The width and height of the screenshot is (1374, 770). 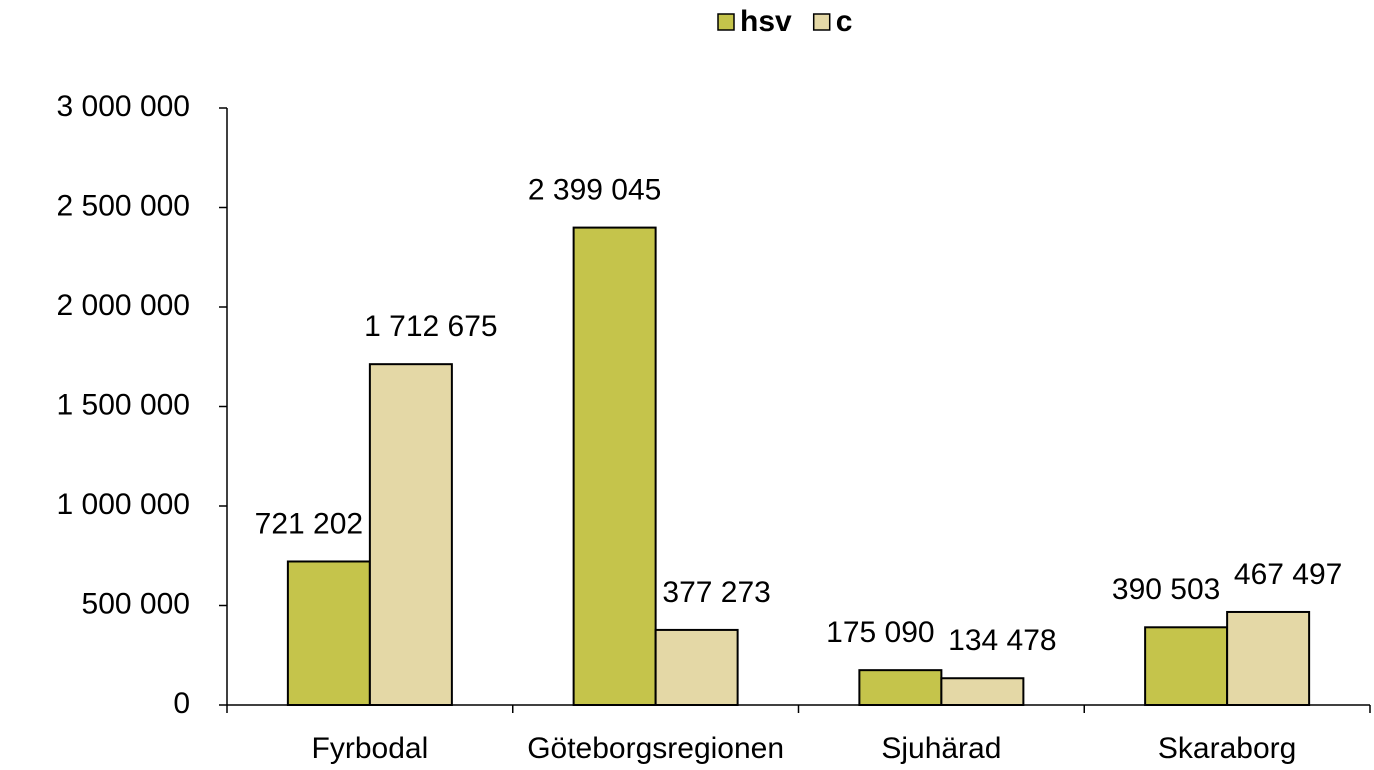 What do you see at coordinates (655, 748) in the screenshot?
I see `x-tick-label: Göteborgsregionen` at bounding box center [655, 748].